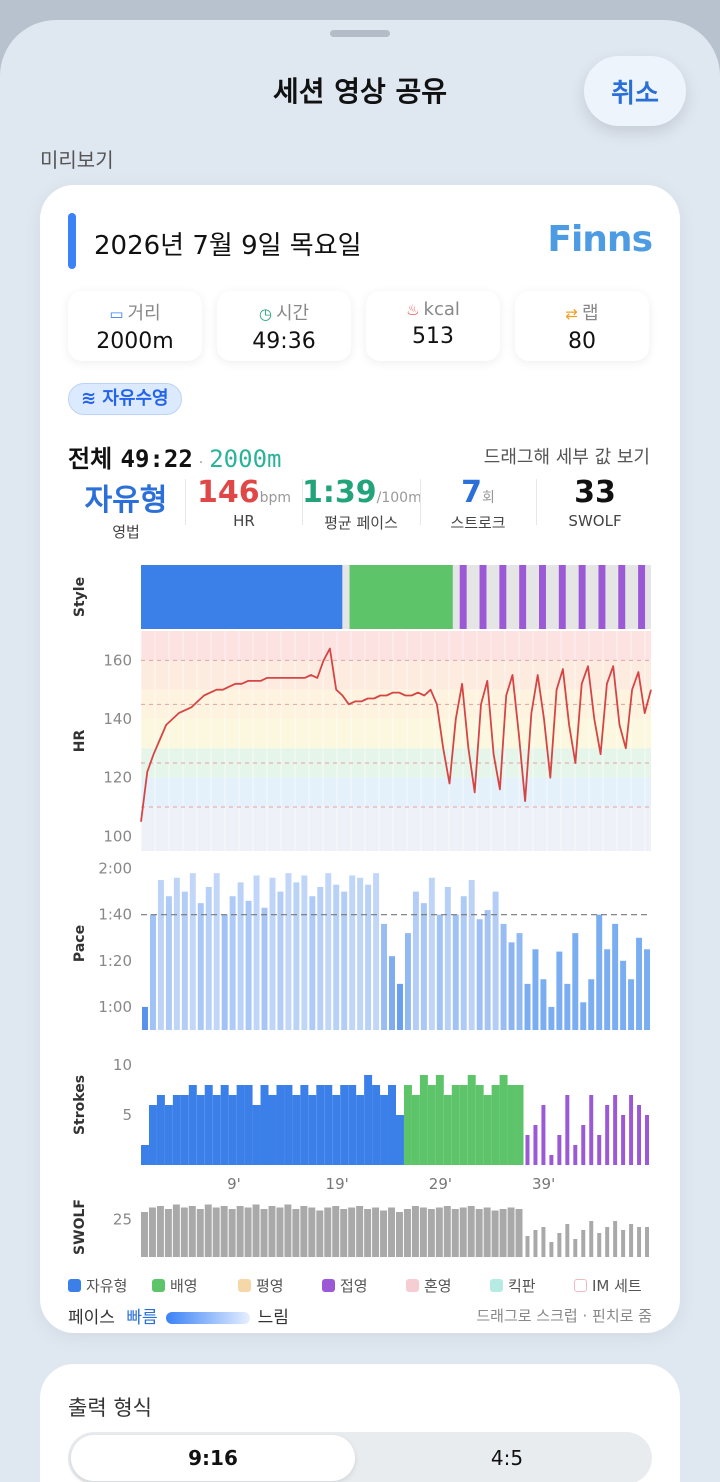 The image size is (720, 1482). I want to click on cancel-button: 취소, so click(635, 91).